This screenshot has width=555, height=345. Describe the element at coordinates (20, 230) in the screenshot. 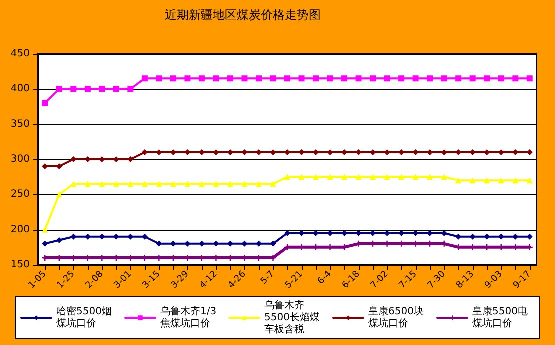

I see `y-tick-label: 200` at that location.